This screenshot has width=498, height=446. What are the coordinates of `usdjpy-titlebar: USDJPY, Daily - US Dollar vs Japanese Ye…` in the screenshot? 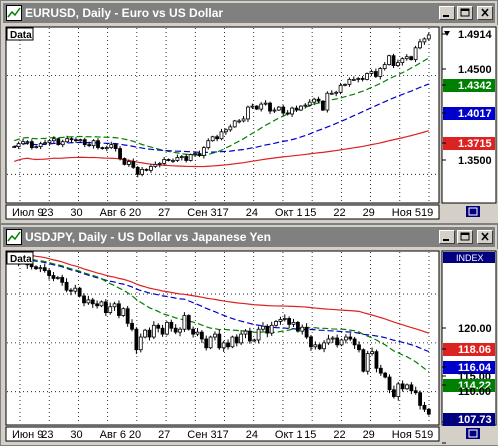 It's located at (249, 237).